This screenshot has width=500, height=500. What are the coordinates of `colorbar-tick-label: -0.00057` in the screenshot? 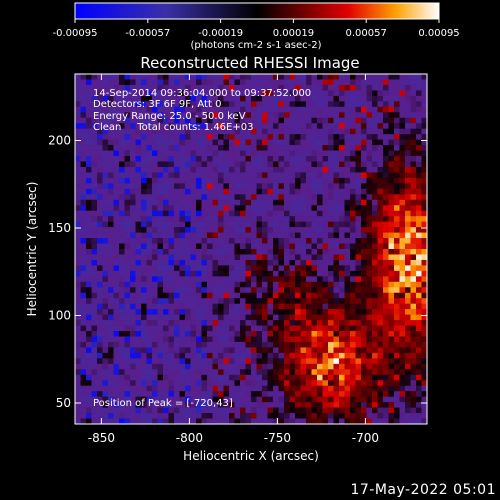 It's located at (147, 33).